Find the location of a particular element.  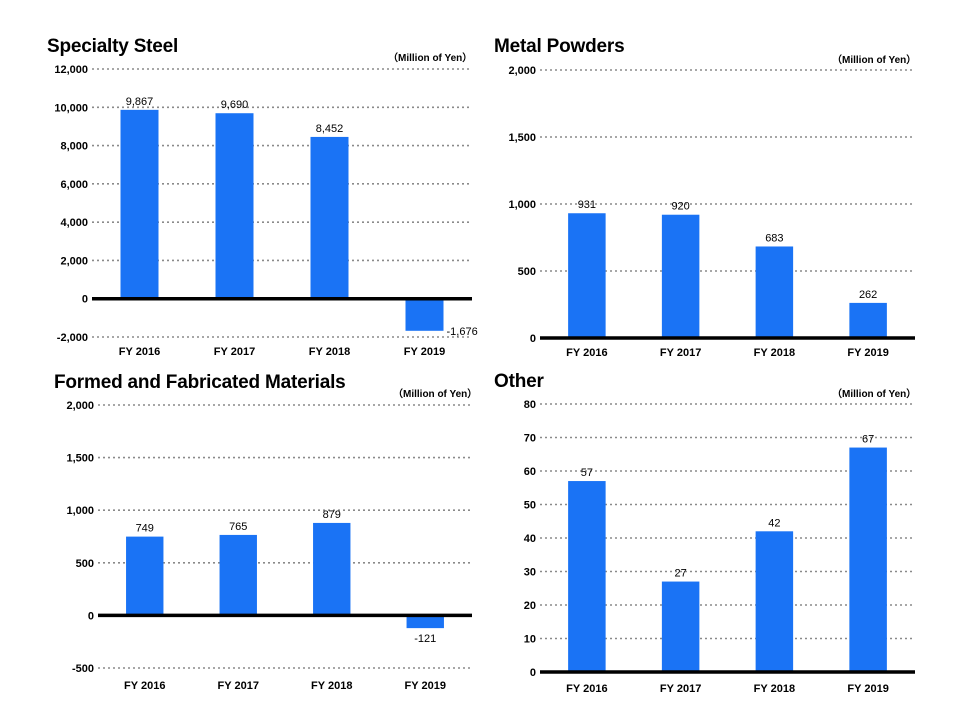

y-tick-label: -2,000 is located at coordinates (72, 338).